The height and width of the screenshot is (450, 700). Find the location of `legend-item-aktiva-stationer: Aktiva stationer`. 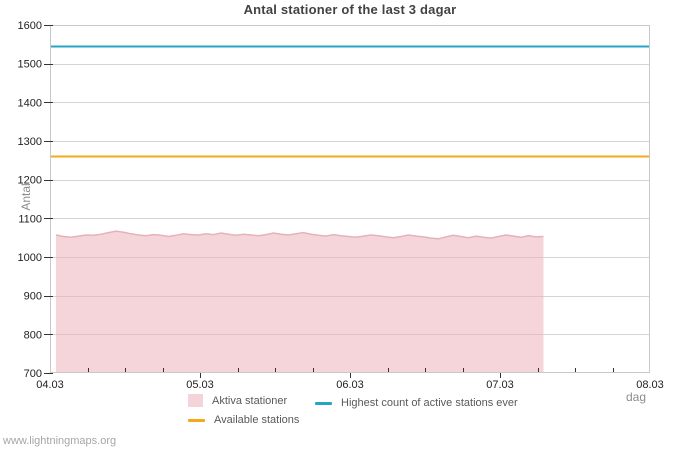

legend-item-aktiva-stationer: Aktiva stationer is located at coordinates (237, 400).